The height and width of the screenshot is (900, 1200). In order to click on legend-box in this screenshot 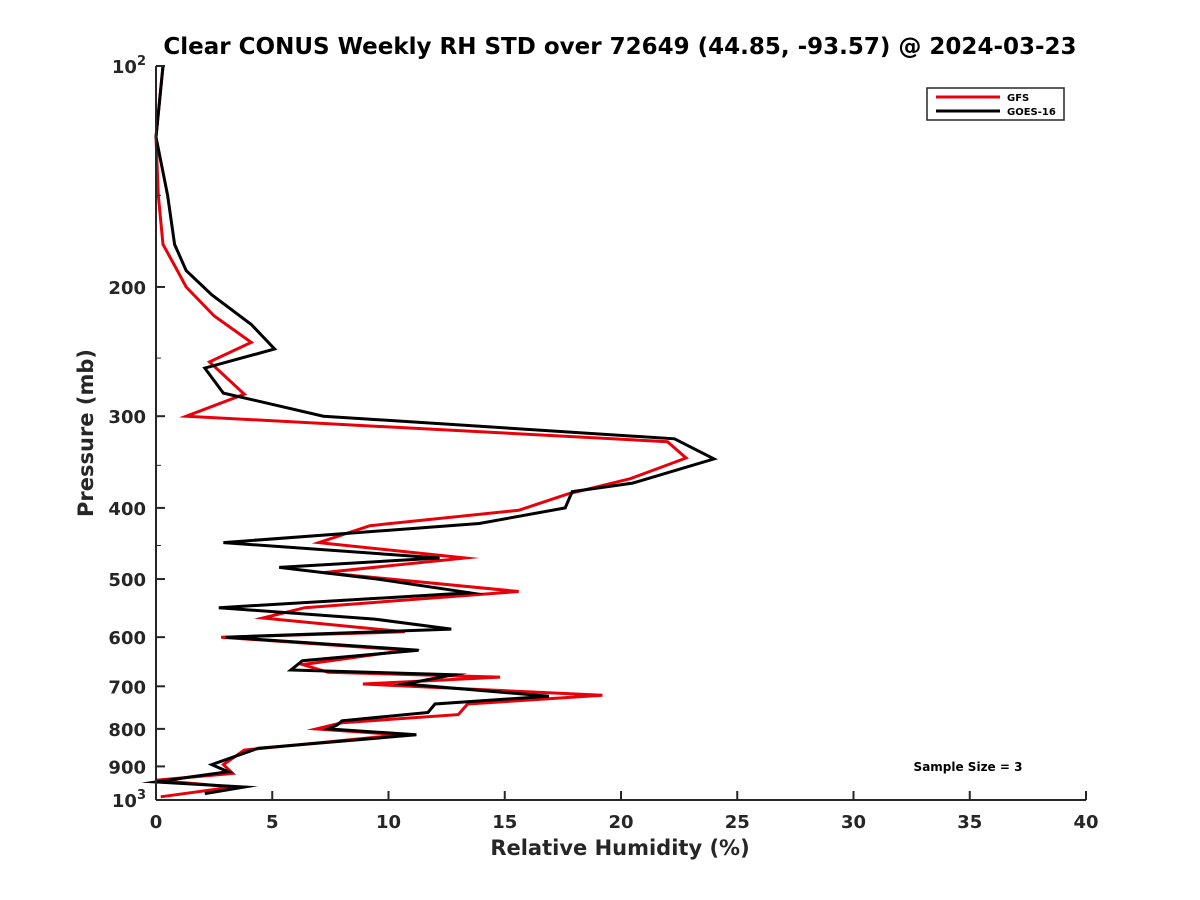, I will do `click(995, 104)`.